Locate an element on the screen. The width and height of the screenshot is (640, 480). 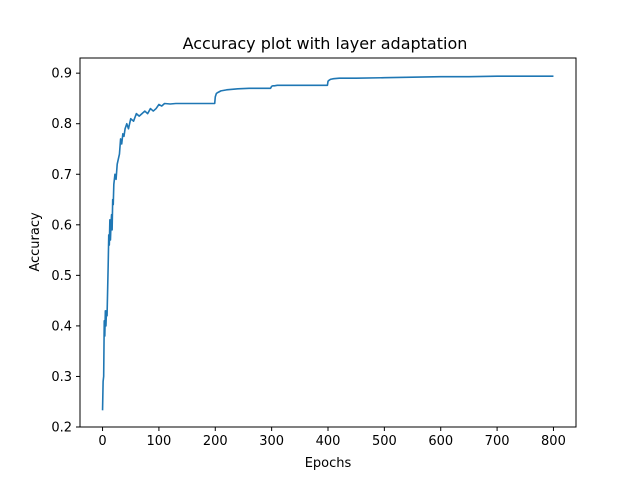
y-tick-label: 0.9 is located at coordinates (61, 74).